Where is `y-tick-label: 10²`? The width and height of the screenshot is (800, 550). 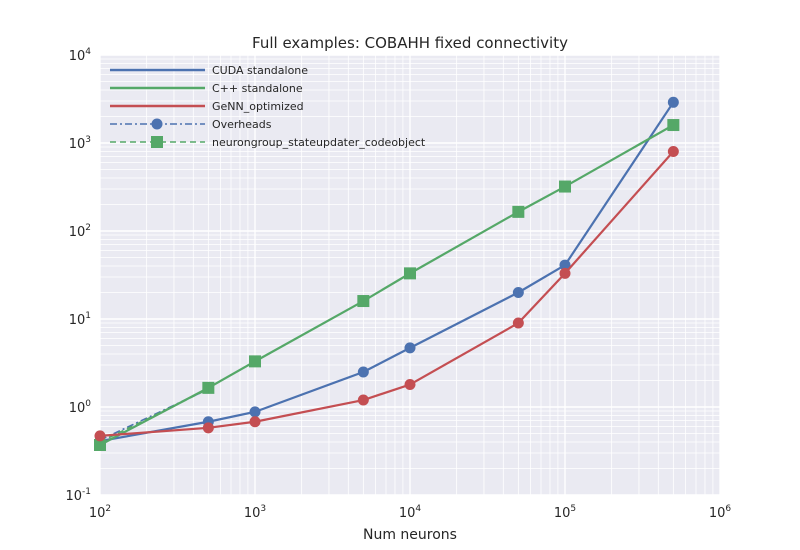 y-tick-label: 10² is located at coordinates (80, 231).